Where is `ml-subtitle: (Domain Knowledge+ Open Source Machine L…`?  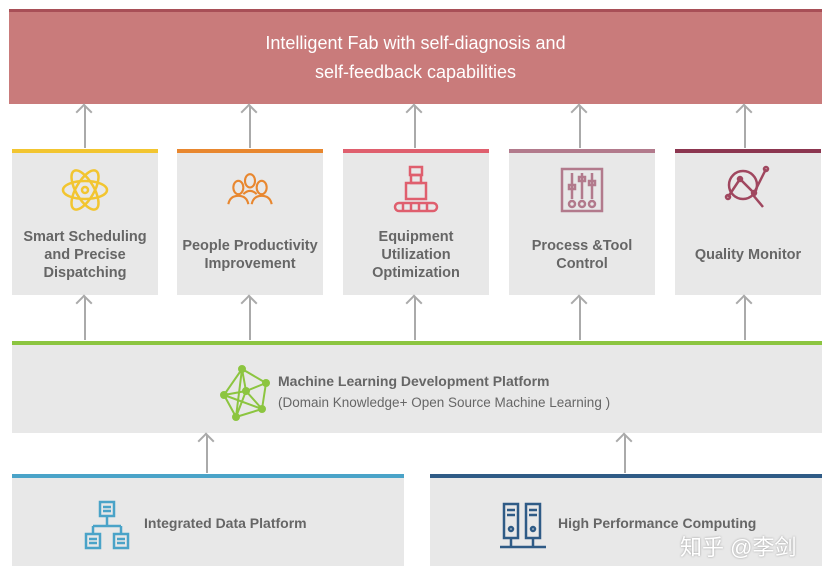 ml-subtitle: (Domain Knowledge+ Open Source Machine L… is located at coordinates (444, 402).